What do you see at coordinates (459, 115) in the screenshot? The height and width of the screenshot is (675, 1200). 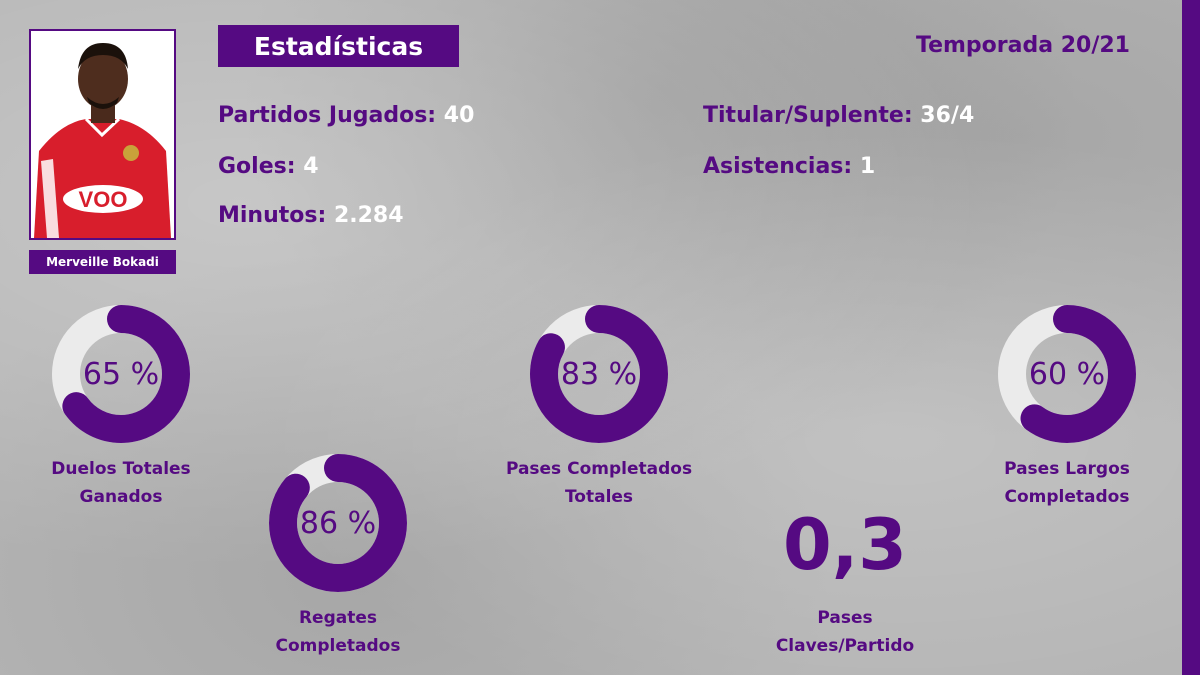 I see `stat-value: 40` at bounding box center [459, 115].